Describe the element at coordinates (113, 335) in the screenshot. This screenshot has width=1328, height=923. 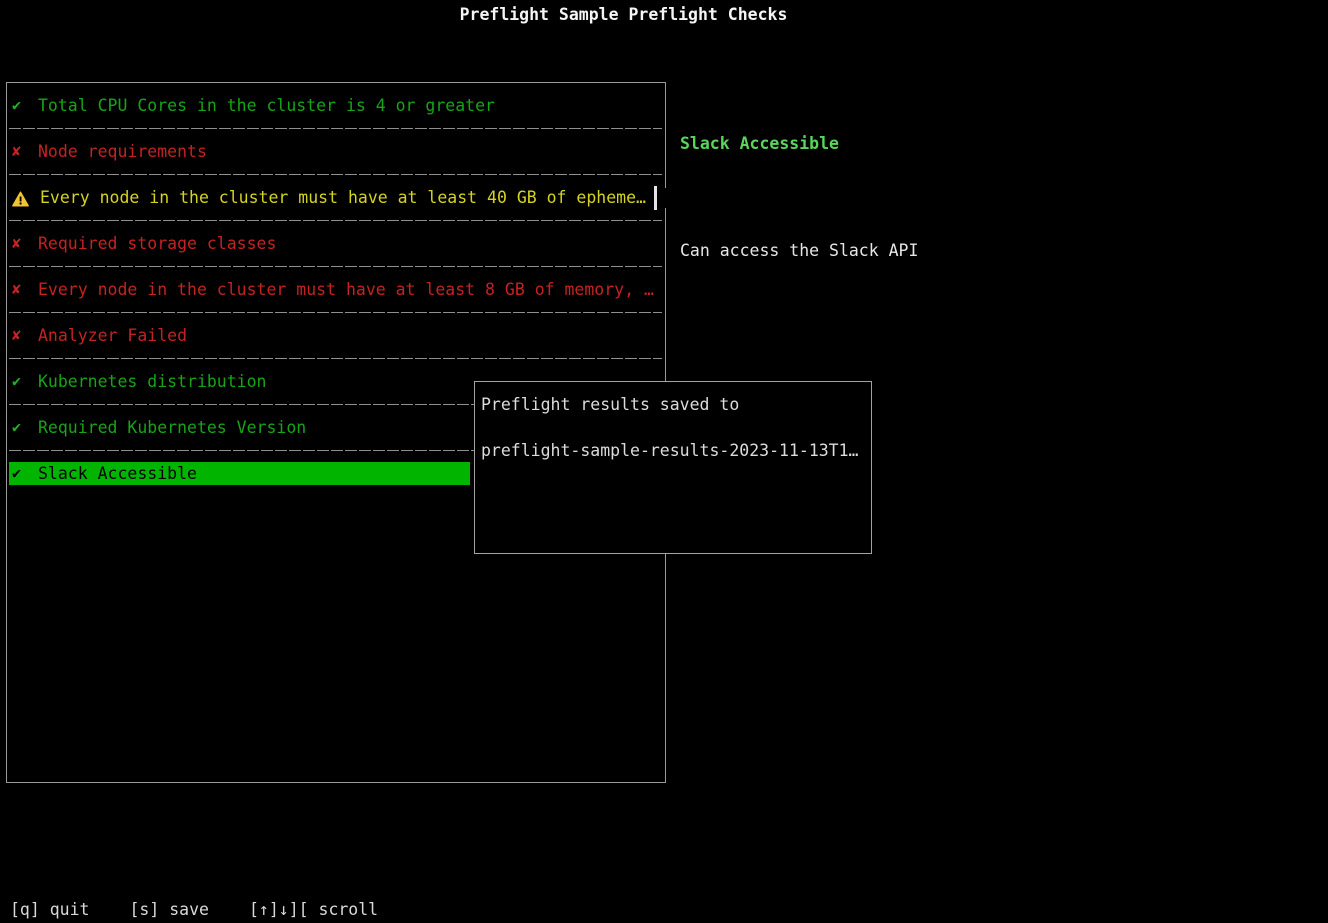
I see `check-label: Analyzer Failed` at that location.